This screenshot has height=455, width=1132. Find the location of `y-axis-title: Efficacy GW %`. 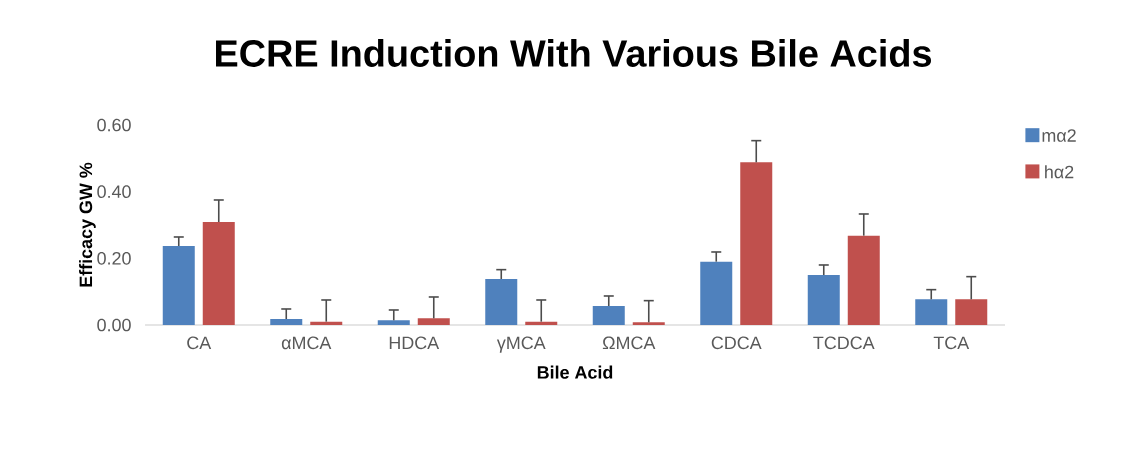

y-axis-title: Efficacy GW % is located at coordinates (87, 224).